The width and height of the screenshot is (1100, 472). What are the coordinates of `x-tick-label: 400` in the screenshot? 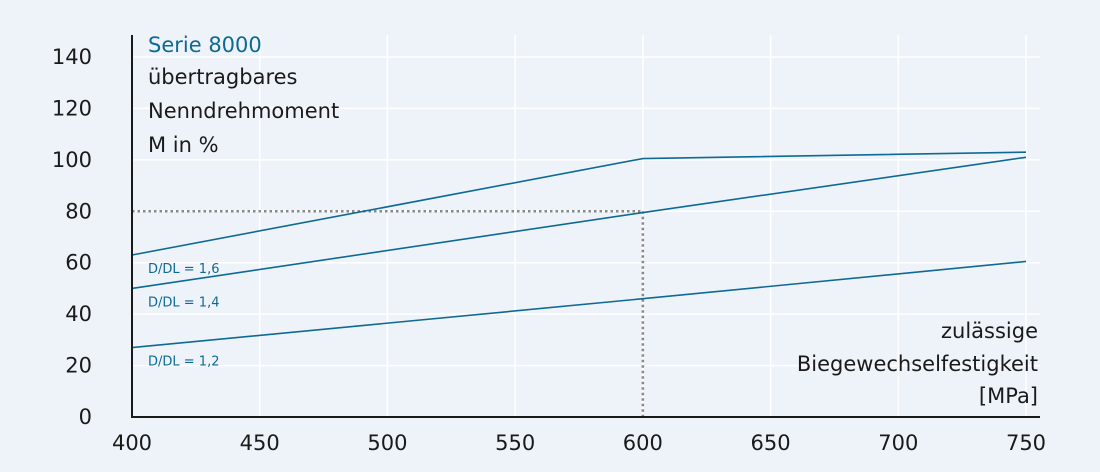 It's located at (132, 443).